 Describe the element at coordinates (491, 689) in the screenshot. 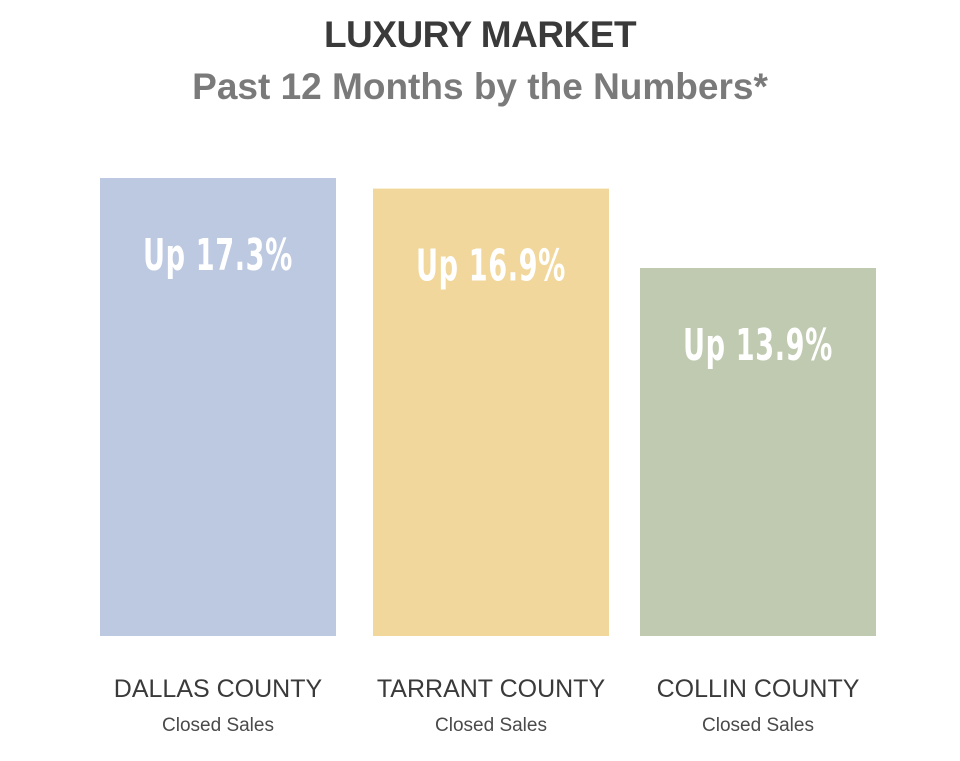

I see `category-label-2: TARRANT COUNTY` at that location.